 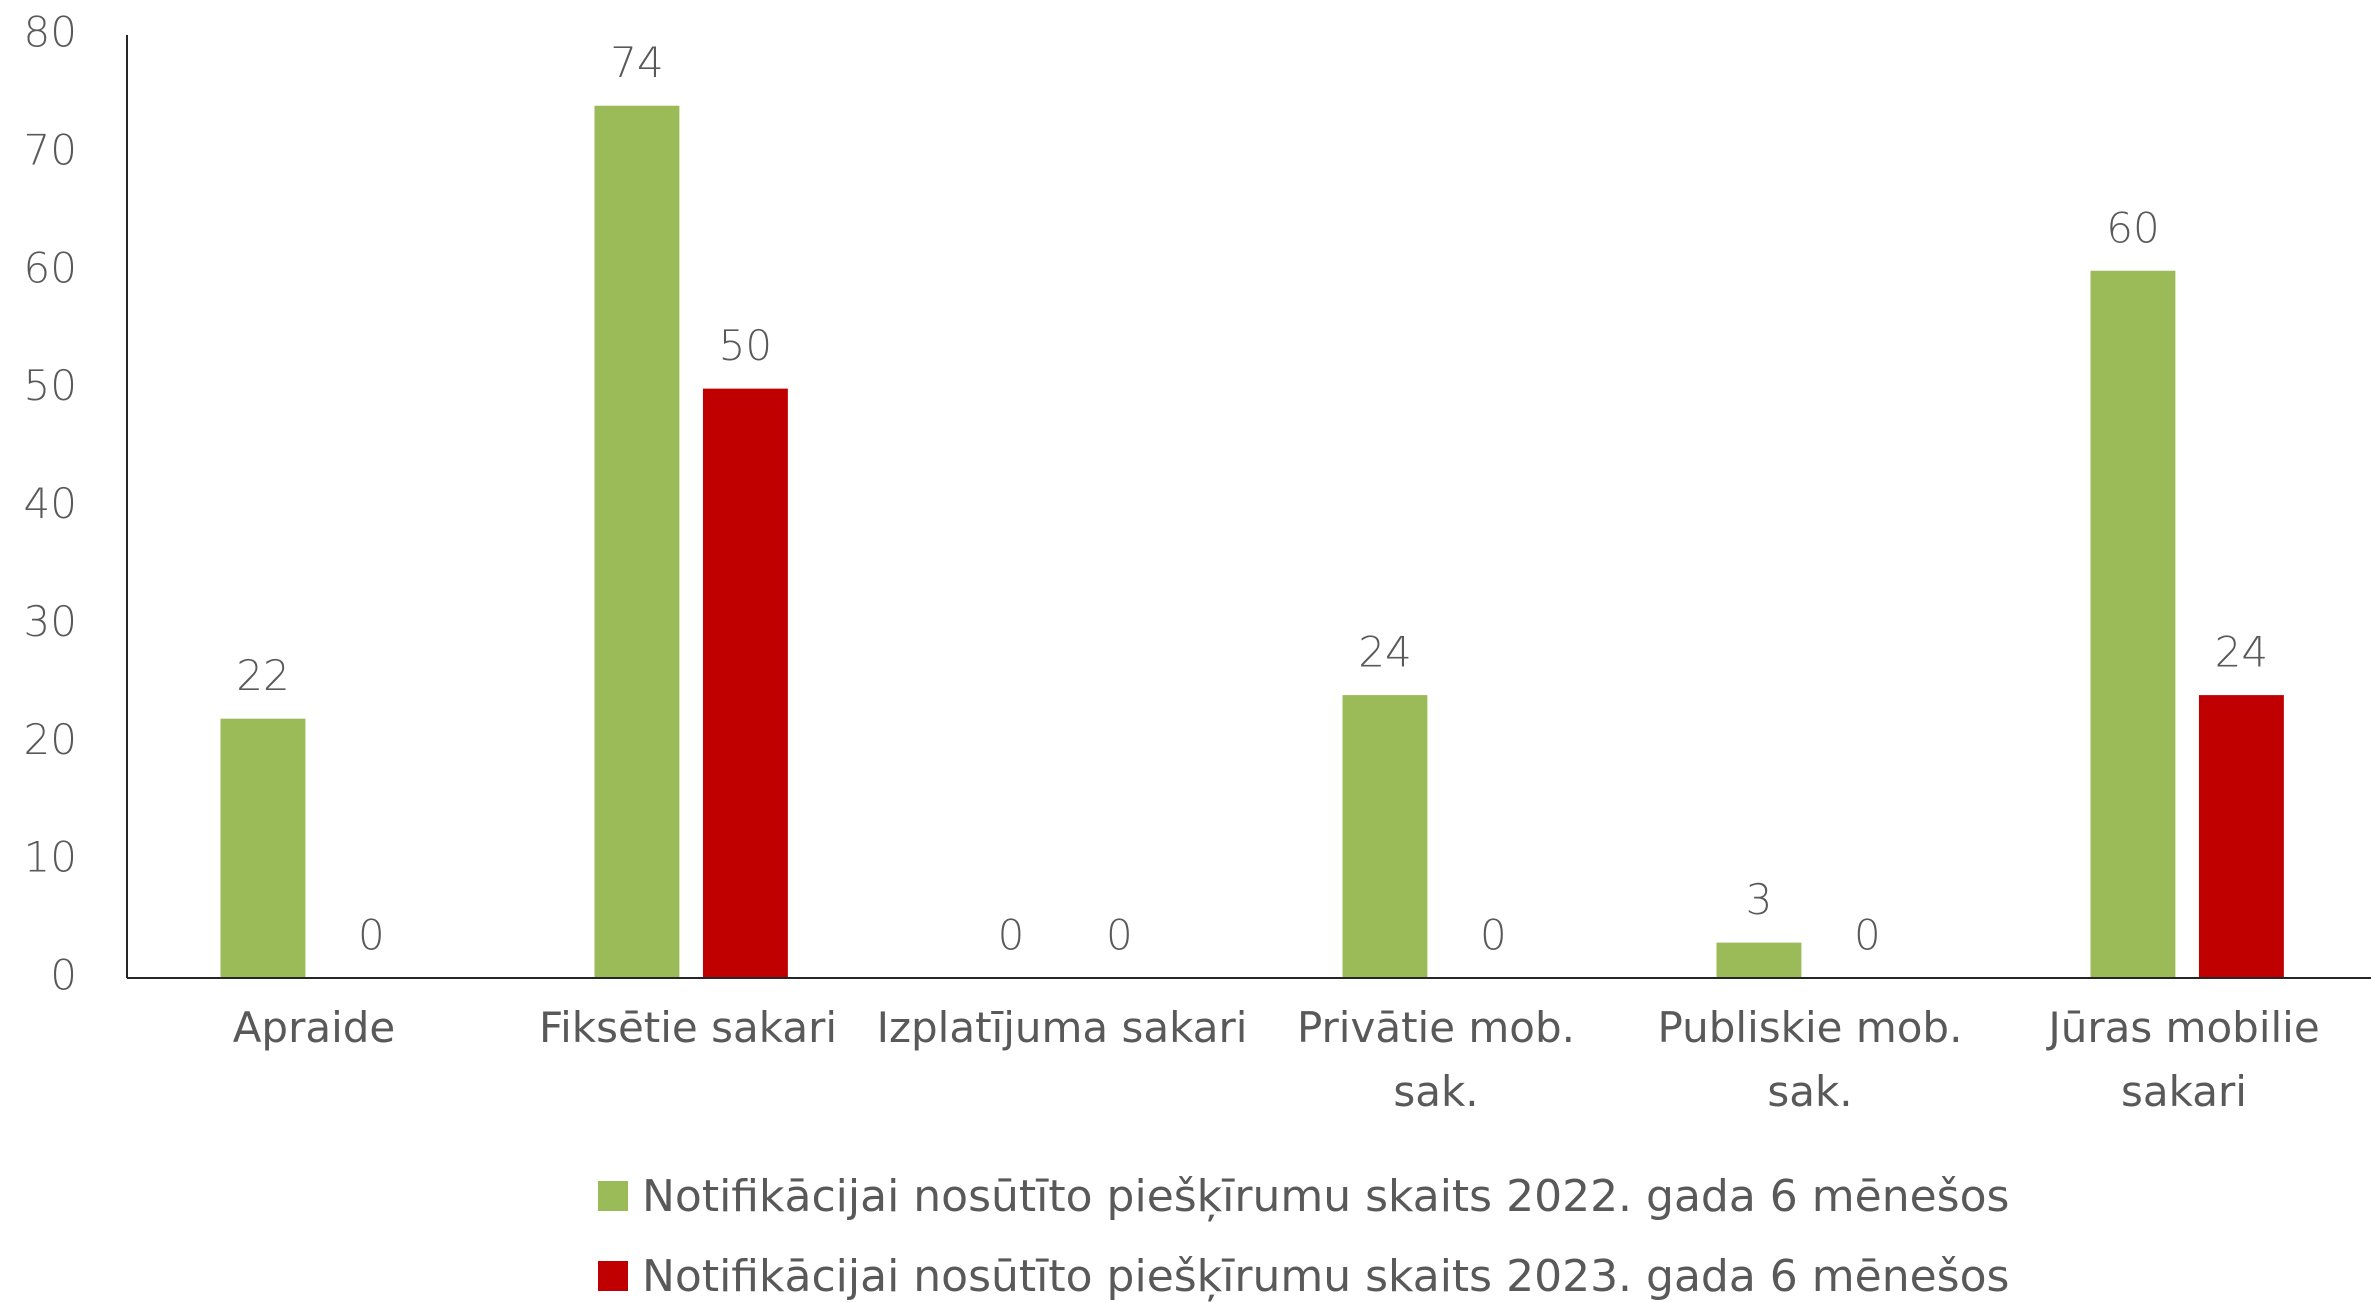 What do you see at coordinates (2184, 1059) in the screenshot?
I see `x-tick-label: Jūras mobilie sakari` at bounding box center [2184, 1059].